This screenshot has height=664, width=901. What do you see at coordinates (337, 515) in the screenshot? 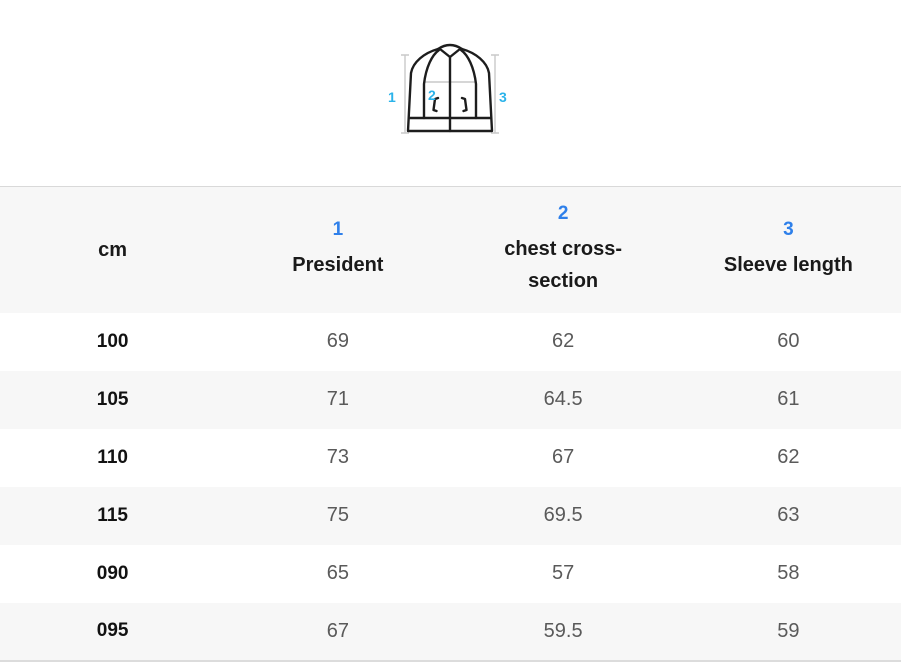
I see `value-cell: 75` at bounding box center [337, 515].